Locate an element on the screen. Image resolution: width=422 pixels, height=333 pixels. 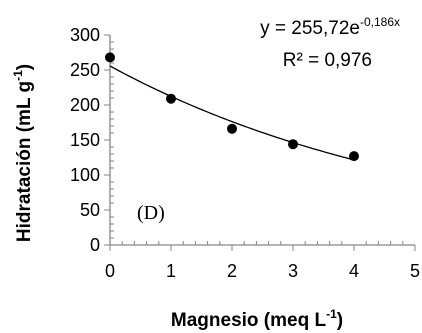
trendline-r2: R² = 0,976 is located at coordinates (327, 60).